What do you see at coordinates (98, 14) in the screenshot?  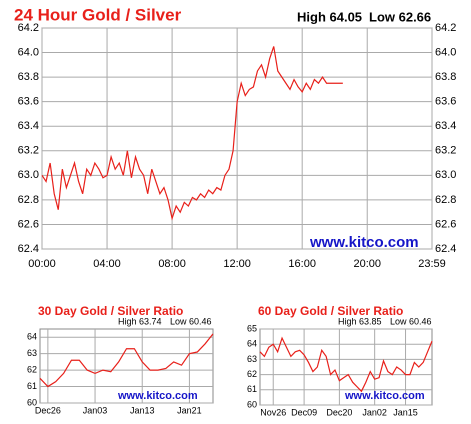 I see `chart-title: 24 Hour Gold / Silver` at bounding box center [98, 14].